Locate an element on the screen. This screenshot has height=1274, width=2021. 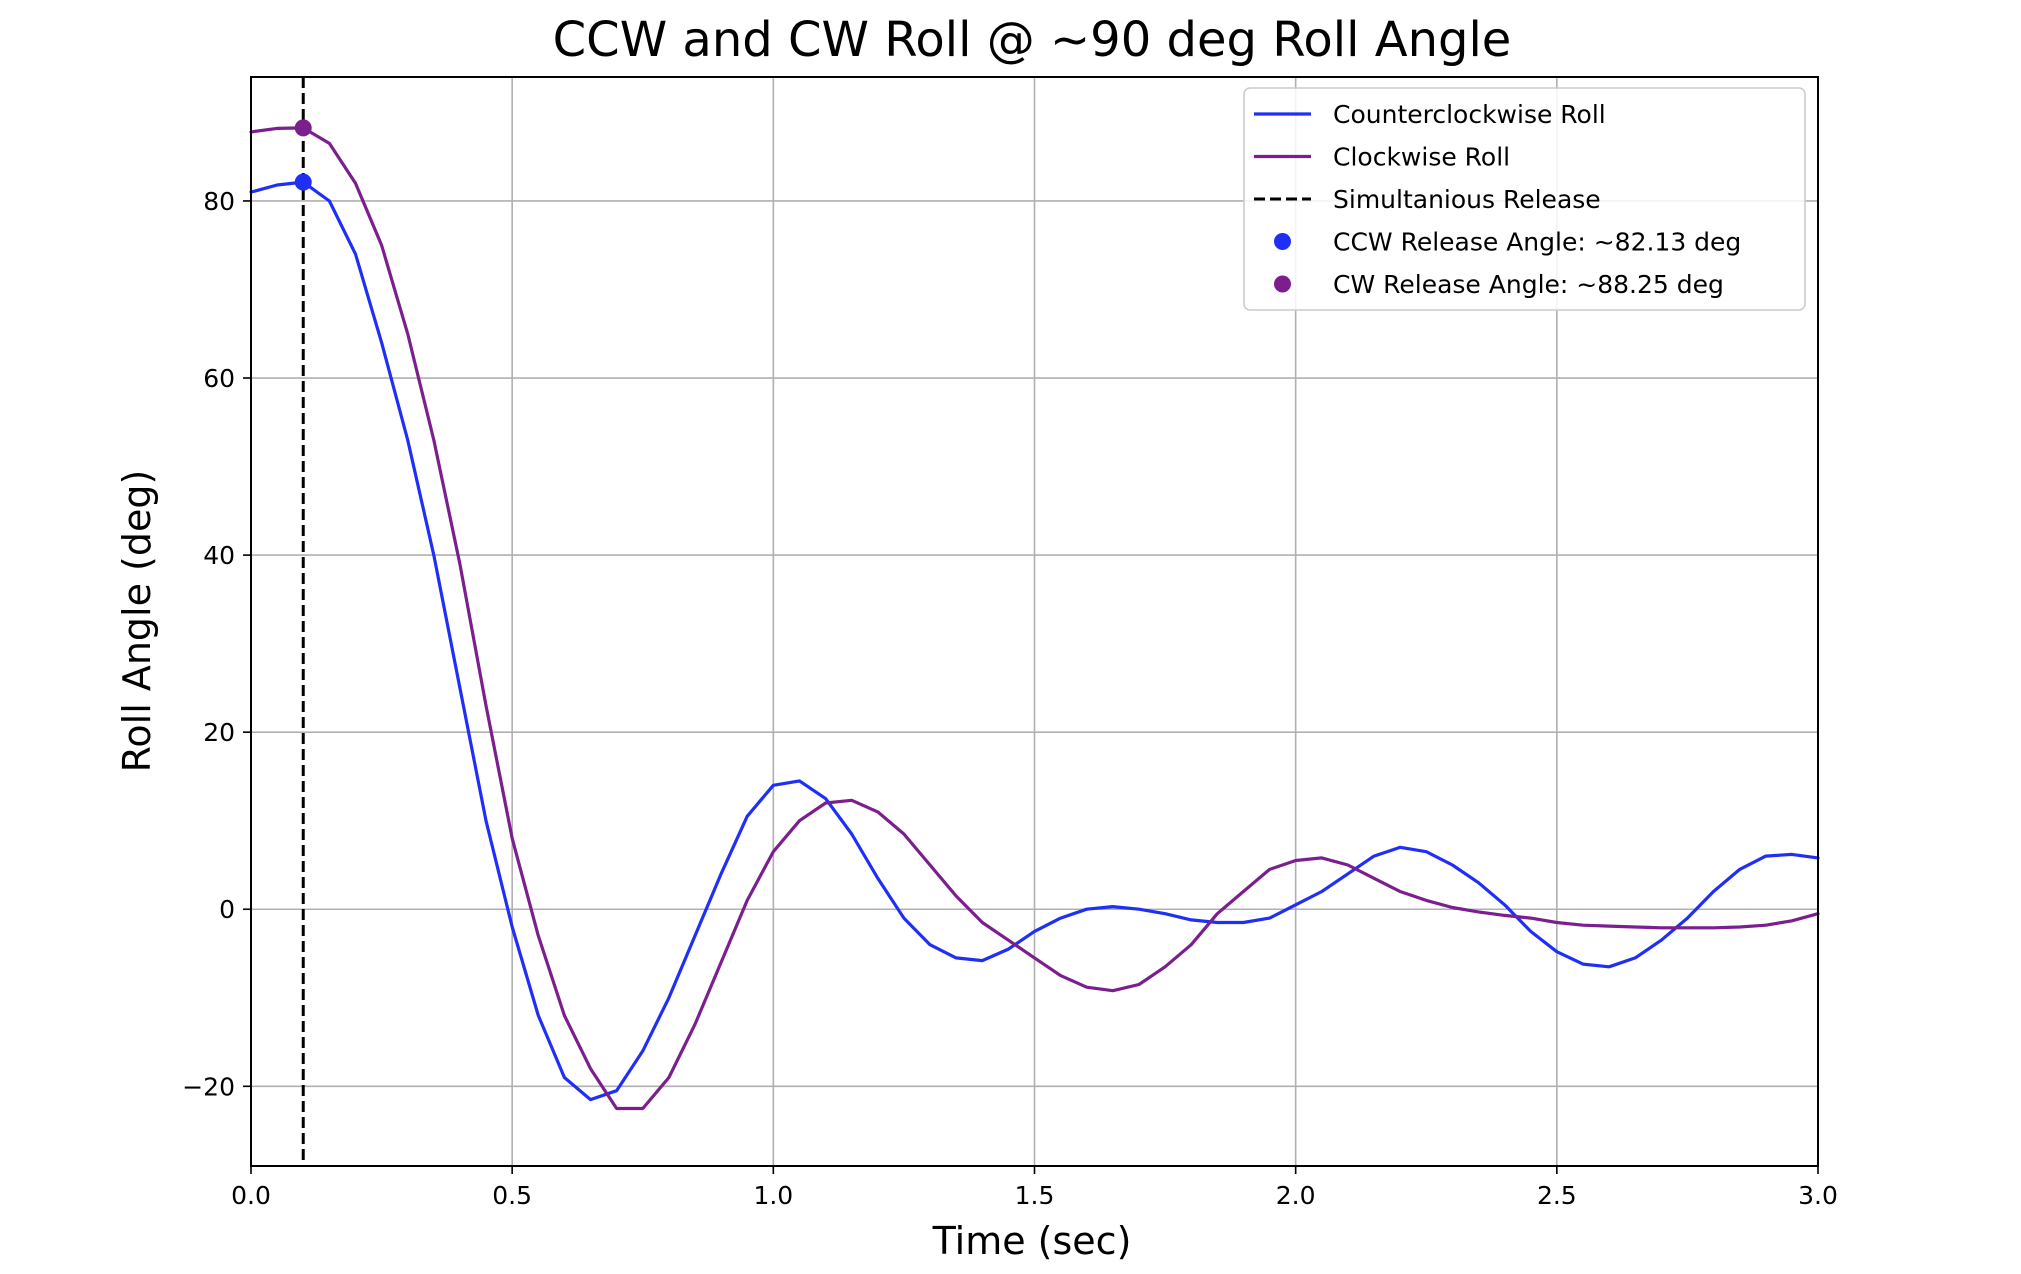
legend-box is located at coordinates (1524, 199).